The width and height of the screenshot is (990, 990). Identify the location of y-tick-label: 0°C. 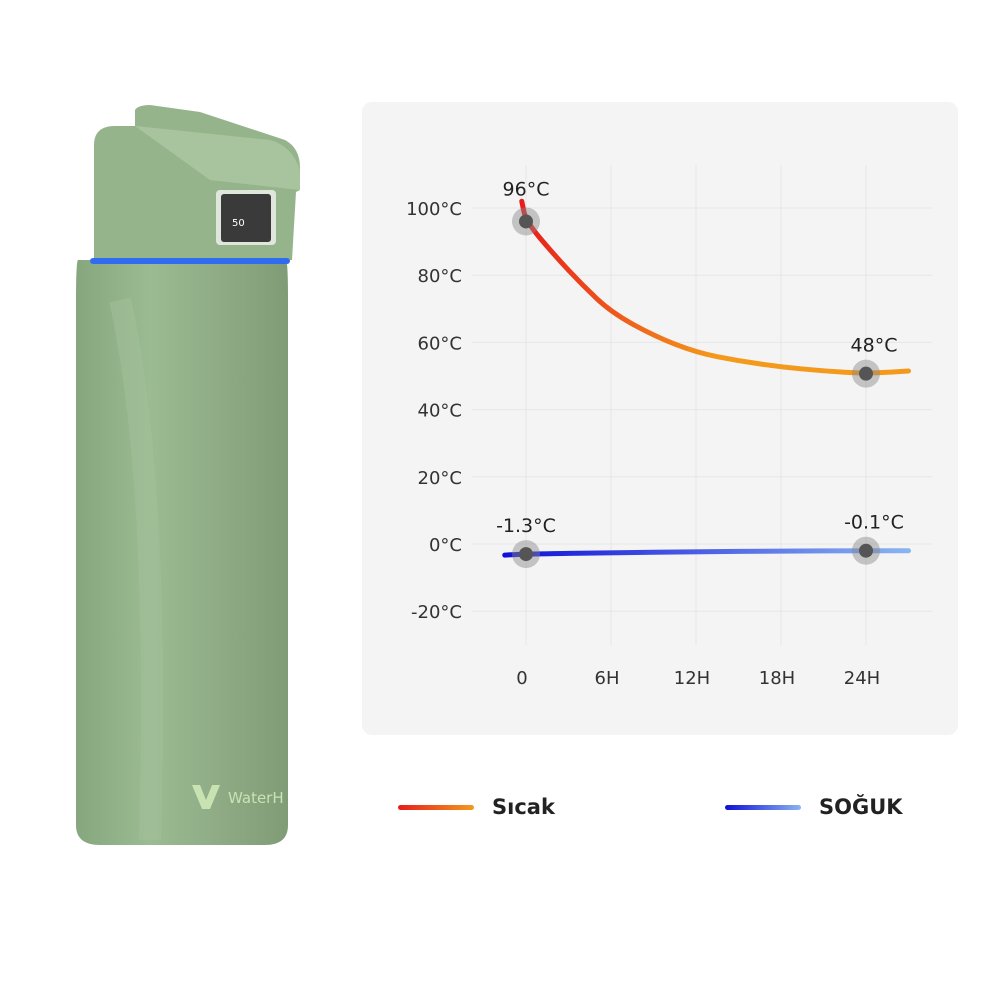
(445, 545).